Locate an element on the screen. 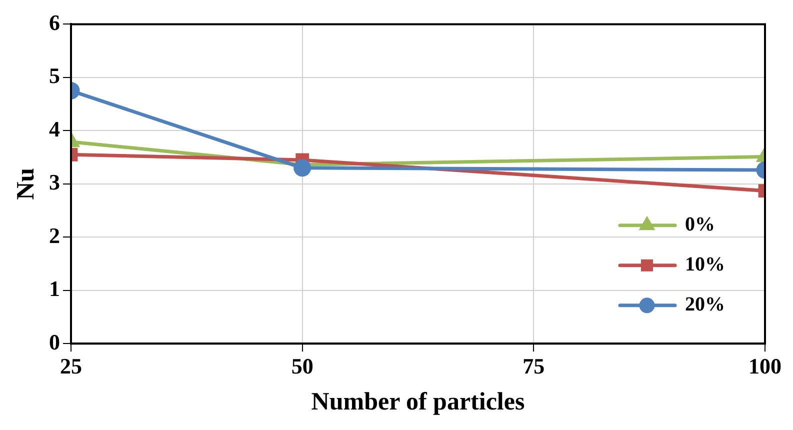 The image size is (793, 430). x-tick-label: 50 is located at coordinates (302, 365).